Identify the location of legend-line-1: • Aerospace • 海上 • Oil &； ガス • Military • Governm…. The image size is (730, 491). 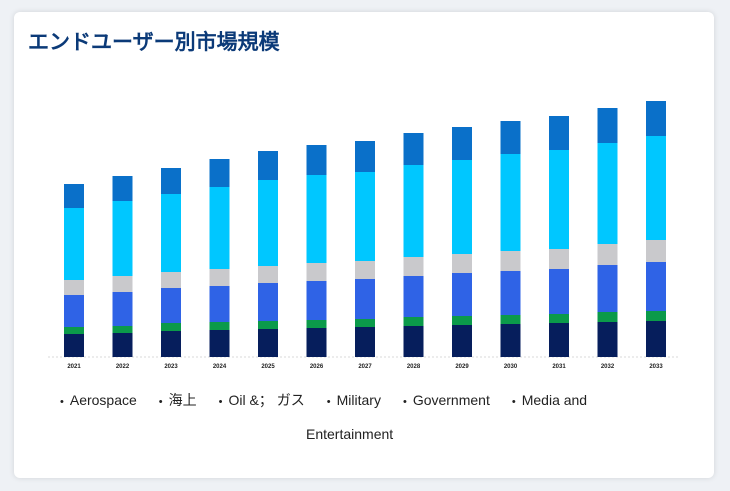
(370, 401).